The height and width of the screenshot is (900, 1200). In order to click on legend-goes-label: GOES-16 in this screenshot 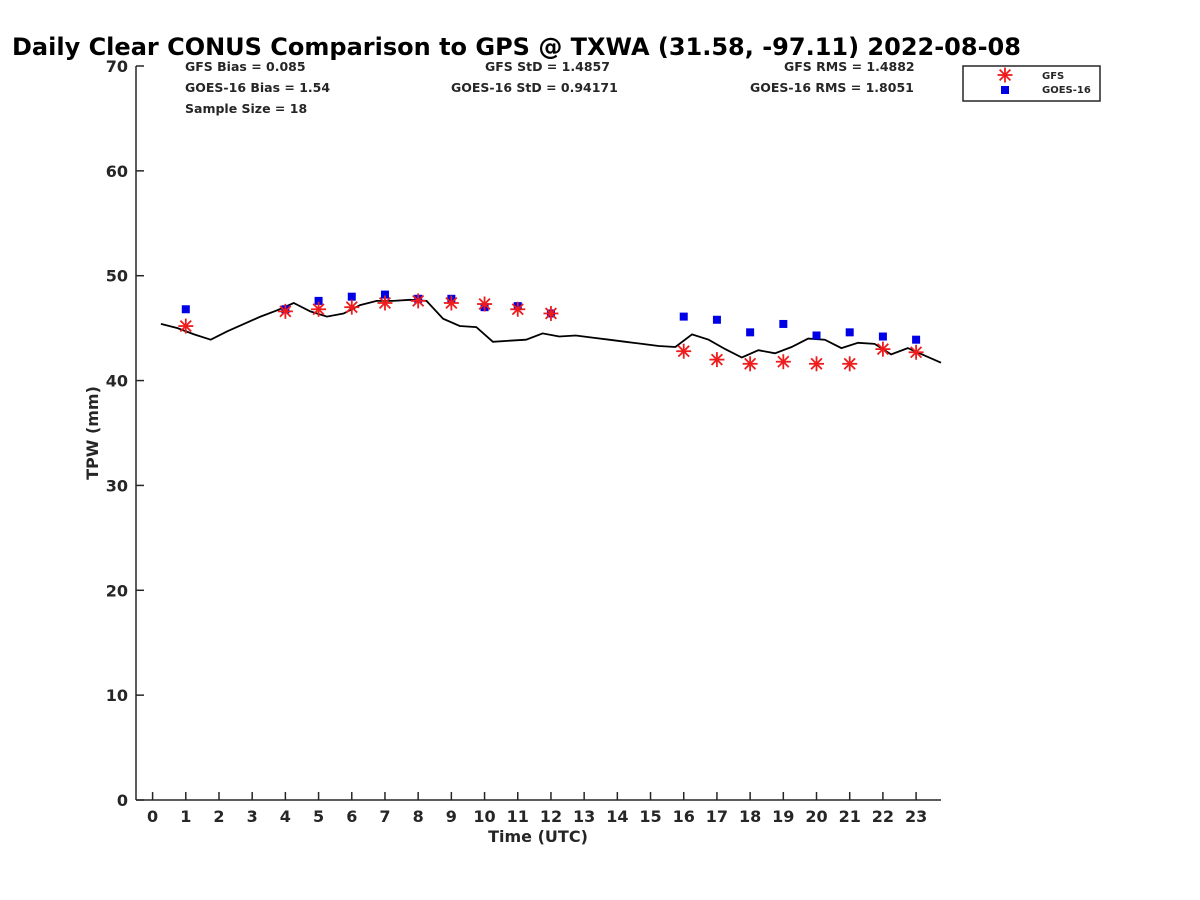, I will do `click(1066, 90)`.